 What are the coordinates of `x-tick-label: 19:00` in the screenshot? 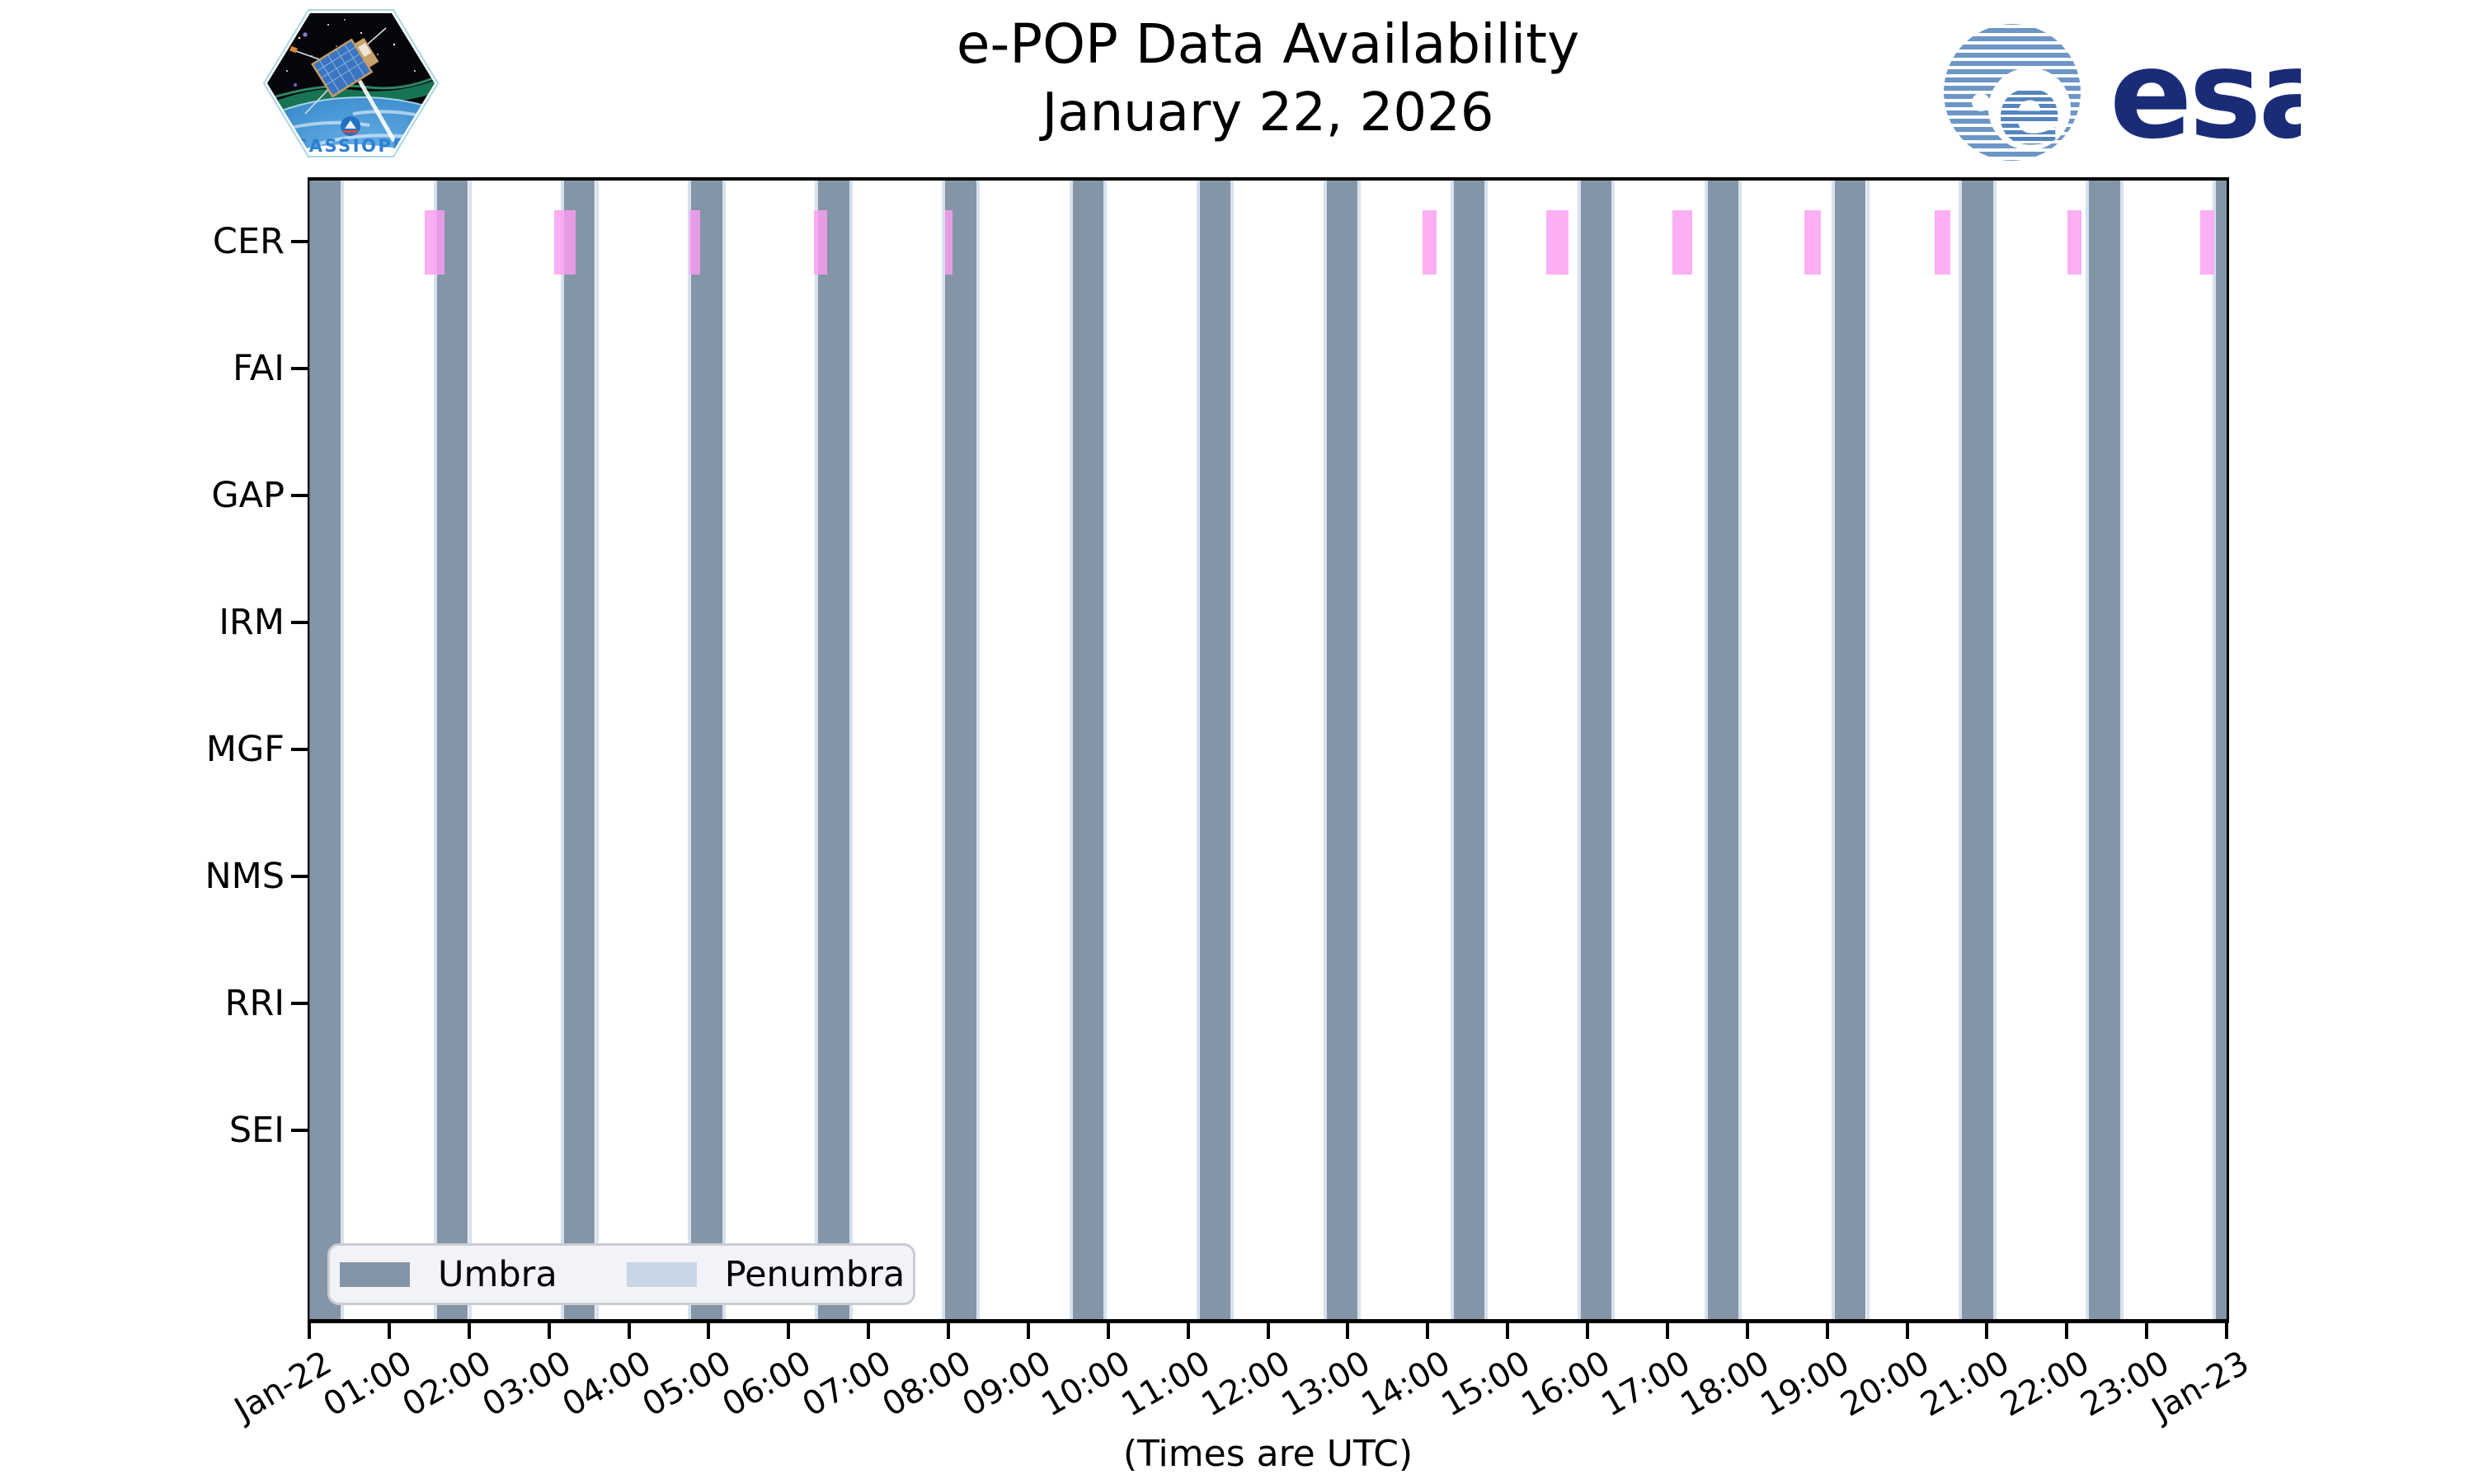 It's located at (1805, 1384).